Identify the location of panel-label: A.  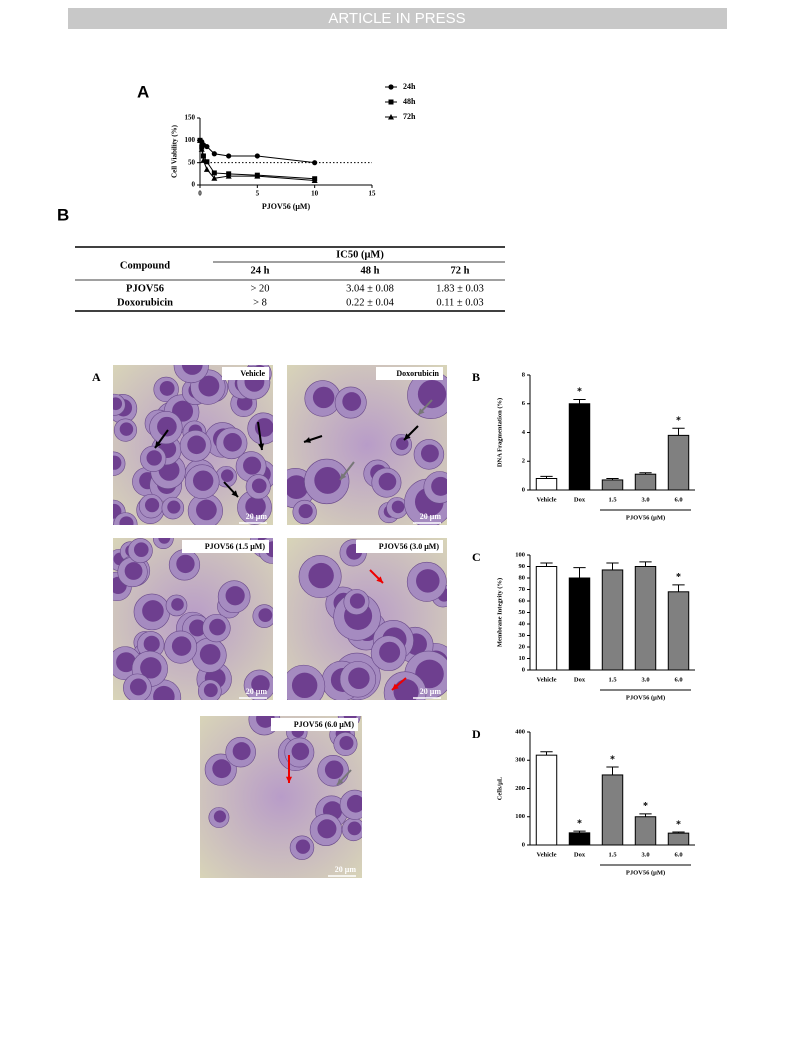
(96, 377).